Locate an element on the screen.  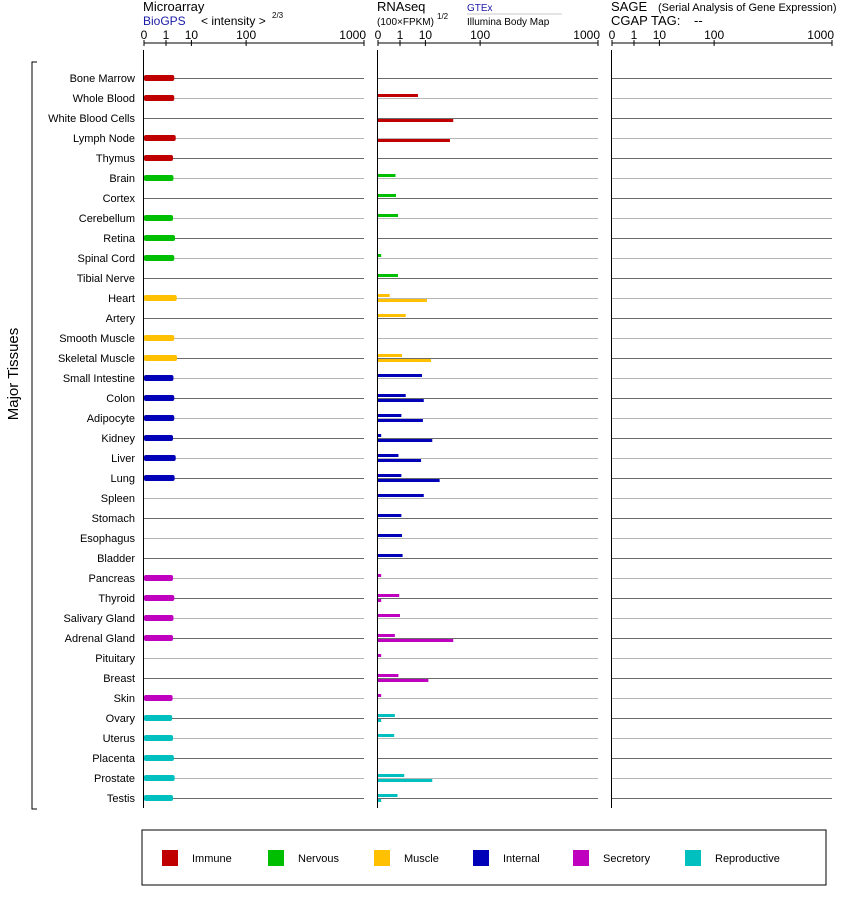
rnaseq-tick-label: 1000 is located at coordinates (586, 35).